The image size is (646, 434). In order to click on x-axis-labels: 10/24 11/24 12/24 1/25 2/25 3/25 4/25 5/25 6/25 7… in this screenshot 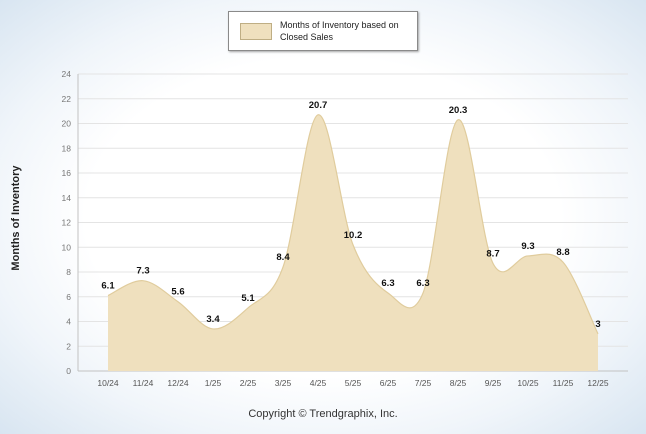, I will do `click(353, 383)`.